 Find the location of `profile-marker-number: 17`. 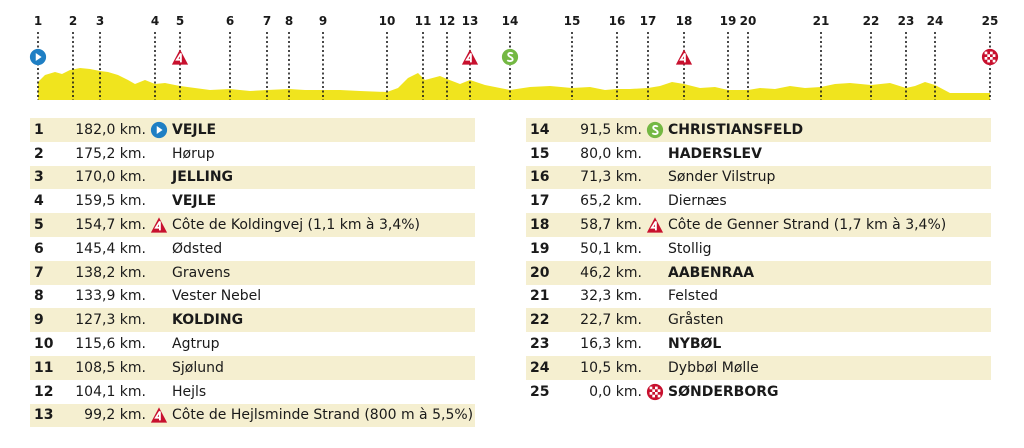

profile-marker-number: 17 is located at coordinates (648, 21).